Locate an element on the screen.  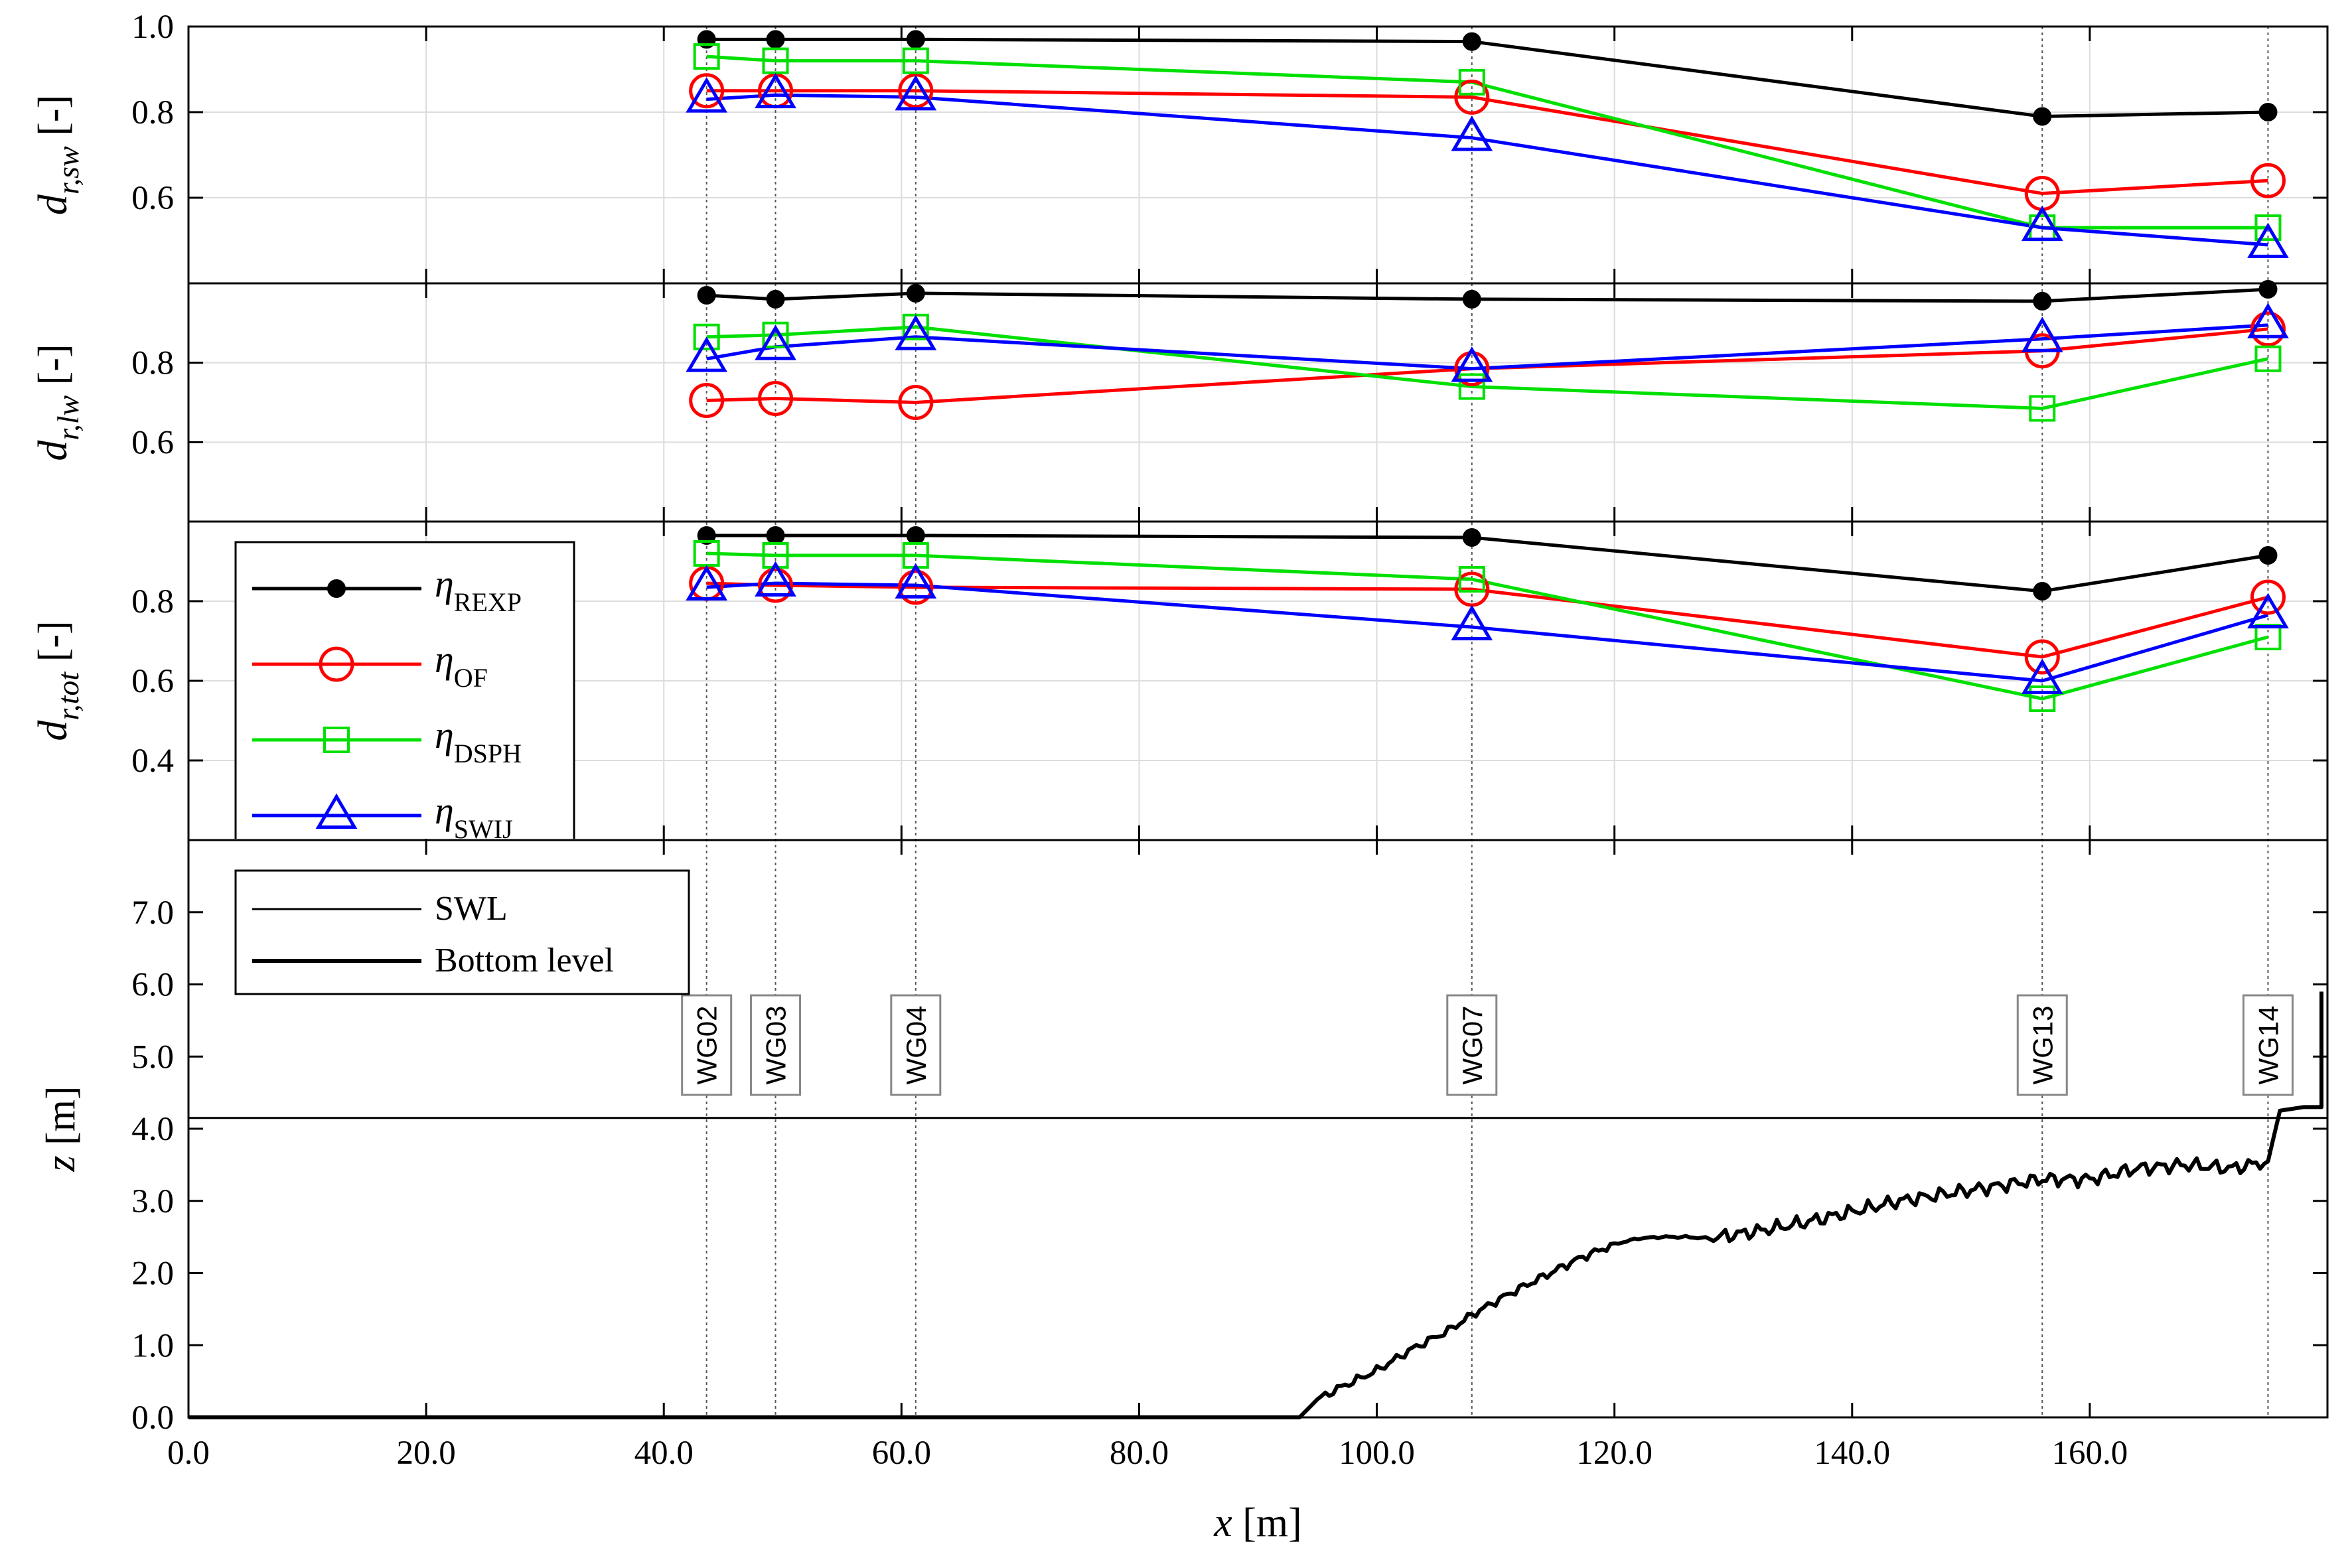
ylabel-unit-tot: [-] is located at coordinates (53, 646).